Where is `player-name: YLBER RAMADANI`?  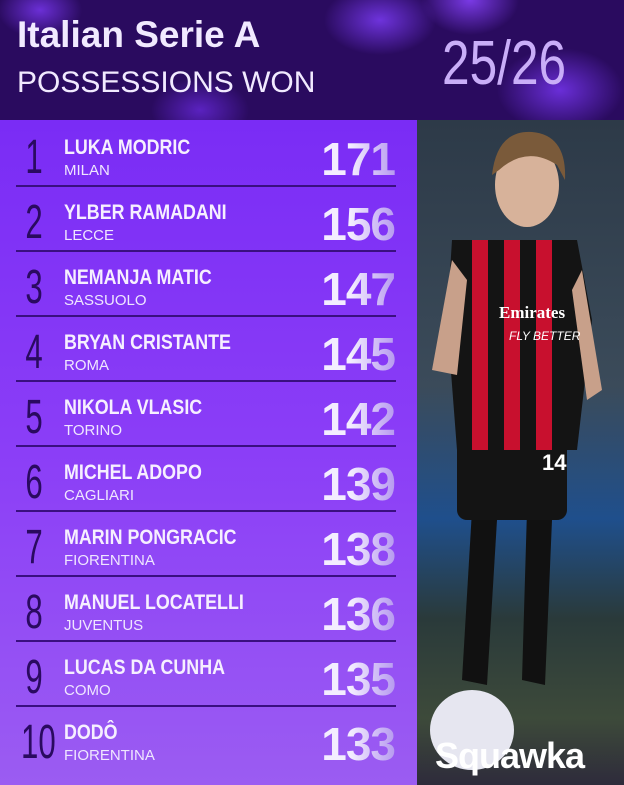
player-name: YLBER RAMADANI is located at coordinates (145, 212).